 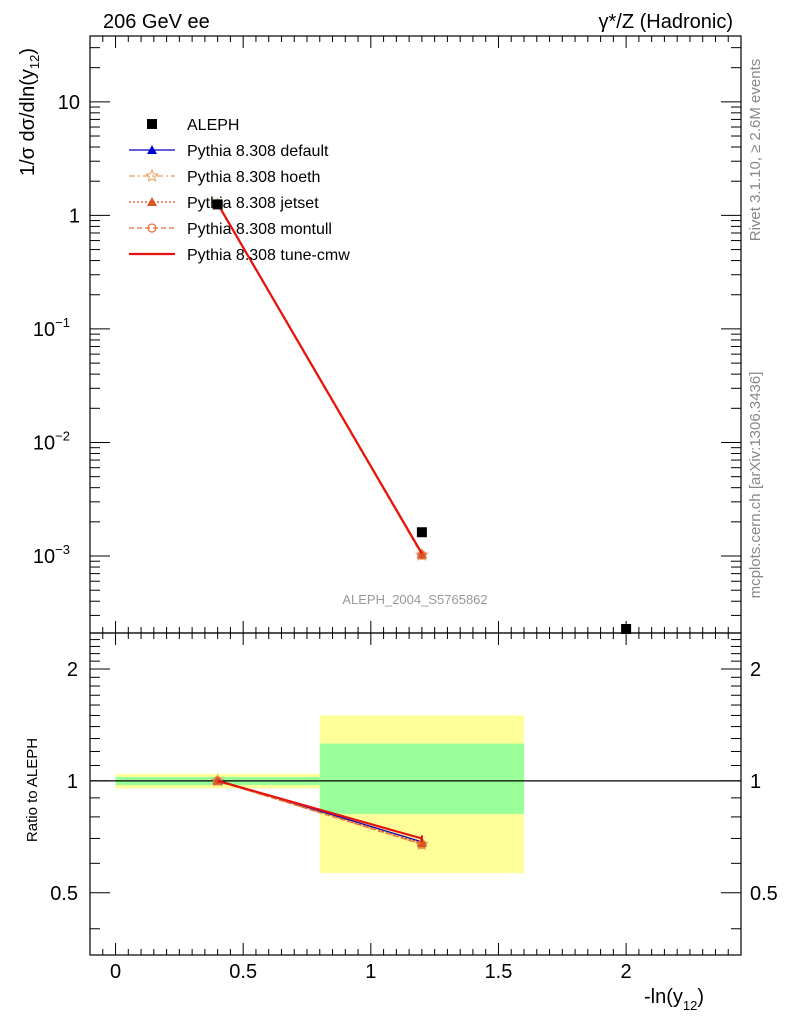 I want to click on ratio-y-tick-label-right: 0.5, so click(x=764, y=894).